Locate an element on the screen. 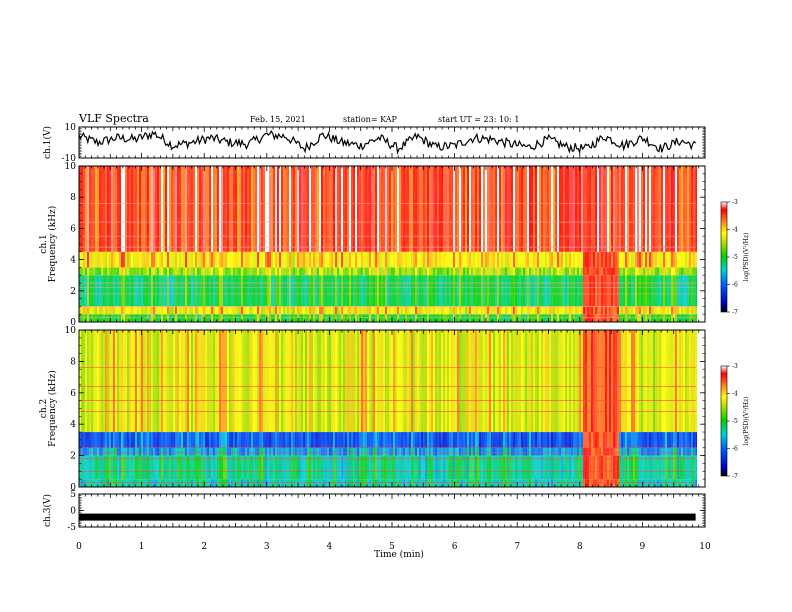  y-axis-label-1: ch.1 is located at coordinates (44, 243).